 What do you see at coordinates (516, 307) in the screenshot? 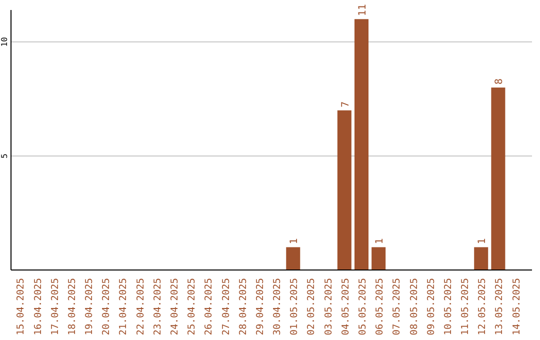
I see `x-tick-label: 14.05.2025` at bounding box center [516, 307].